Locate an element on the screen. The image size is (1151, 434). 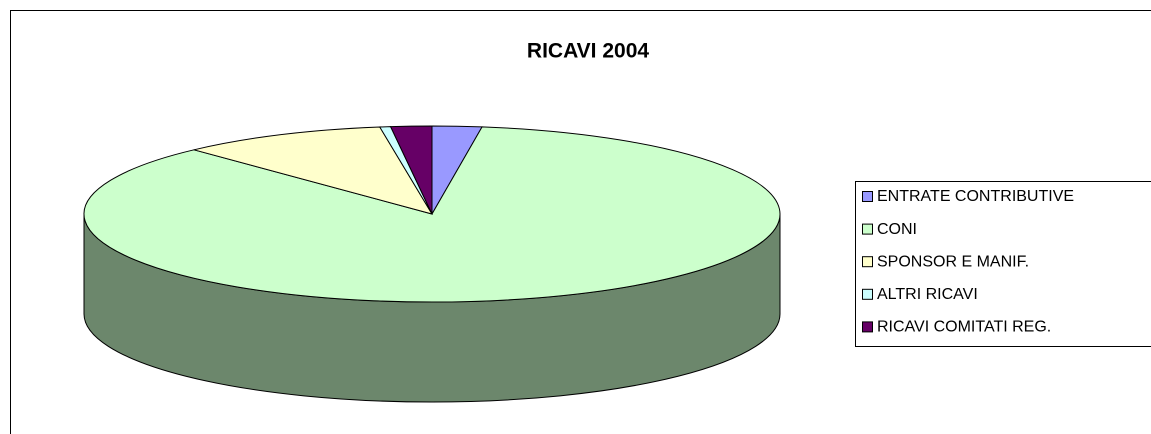
legend-label: CONI is located at coordinates (897, 229).